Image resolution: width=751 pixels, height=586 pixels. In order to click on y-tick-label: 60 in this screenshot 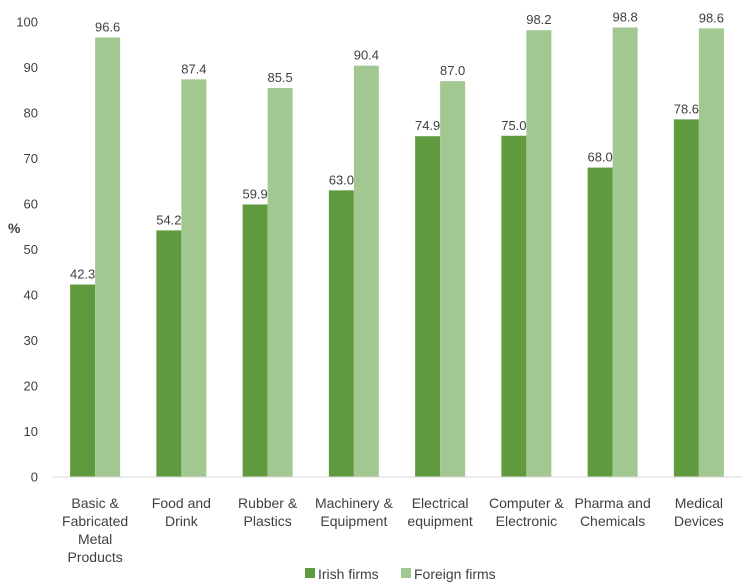, I will do `click(31, 204)`.